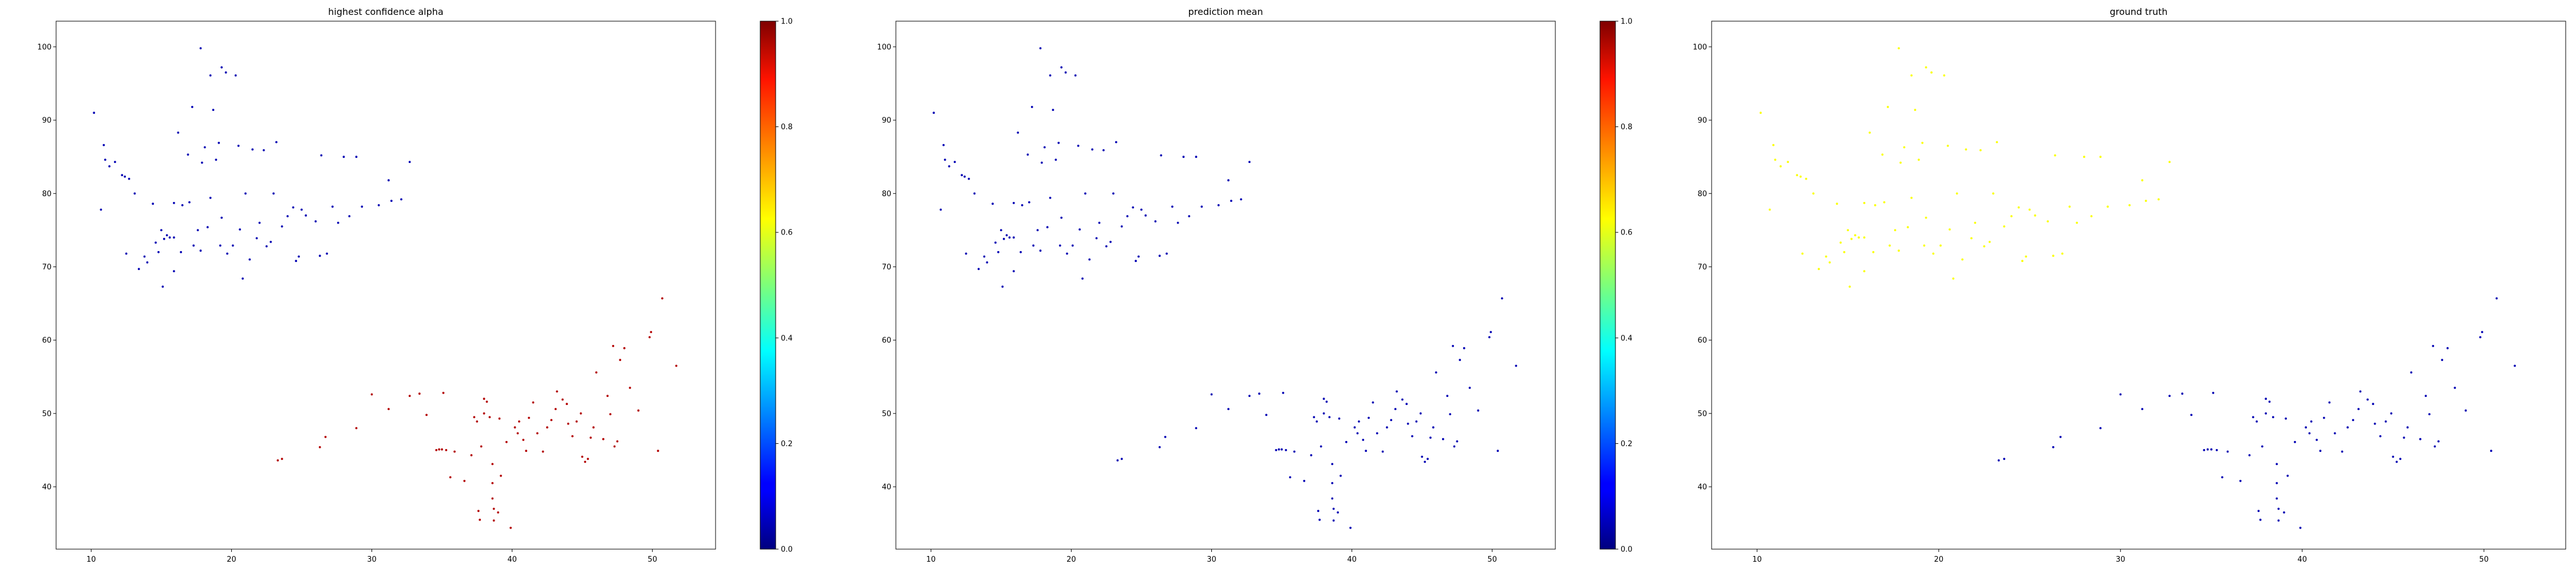 The image size is (2576, 572). What do you see at coordinates (787, 444) in the screenshot?
I see `colorbar-tick-label: 0.2` at bounding box center [787, 444].